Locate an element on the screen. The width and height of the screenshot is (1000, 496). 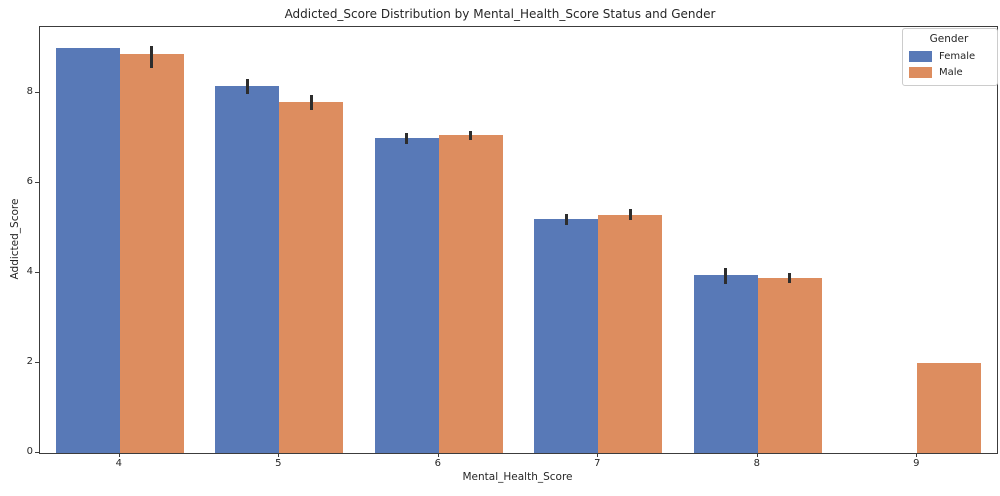
legend-swatch-male is located at coordinates (920, 72).